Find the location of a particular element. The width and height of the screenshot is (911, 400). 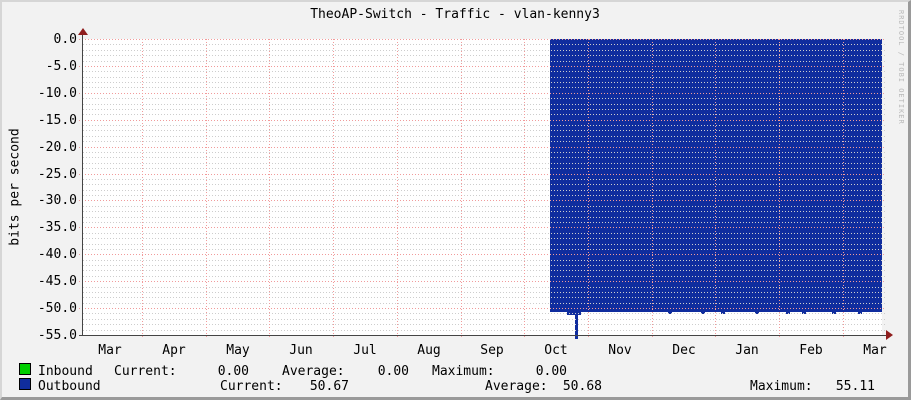

y-axis-label: bits per second is located at coordinates (15, 187).